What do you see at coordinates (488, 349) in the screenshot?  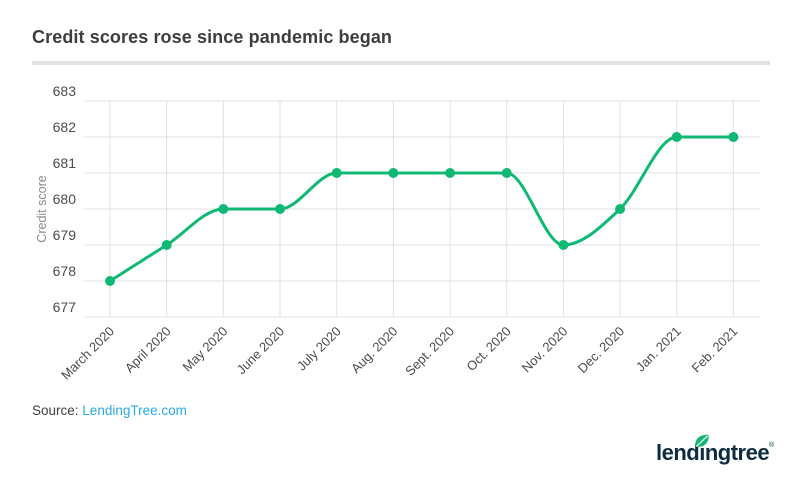 I see `x-tick-label: Oct. 2020` at bounding box center [488, 349].